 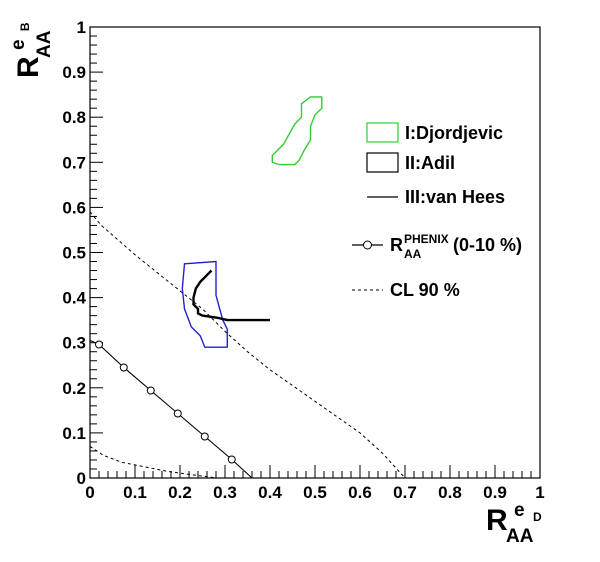 I want to click on x-axis-title-main: R, so click(x=497, y=520).